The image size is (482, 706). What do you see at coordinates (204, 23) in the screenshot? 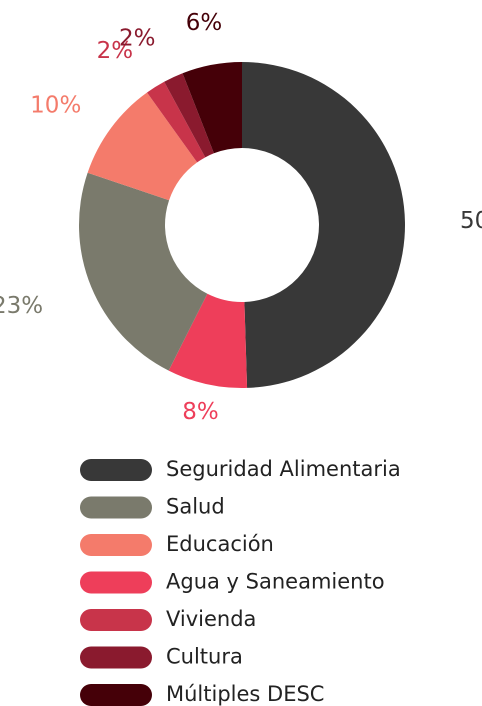
I see `value-label: 6%` at bounding box center [204, 23].